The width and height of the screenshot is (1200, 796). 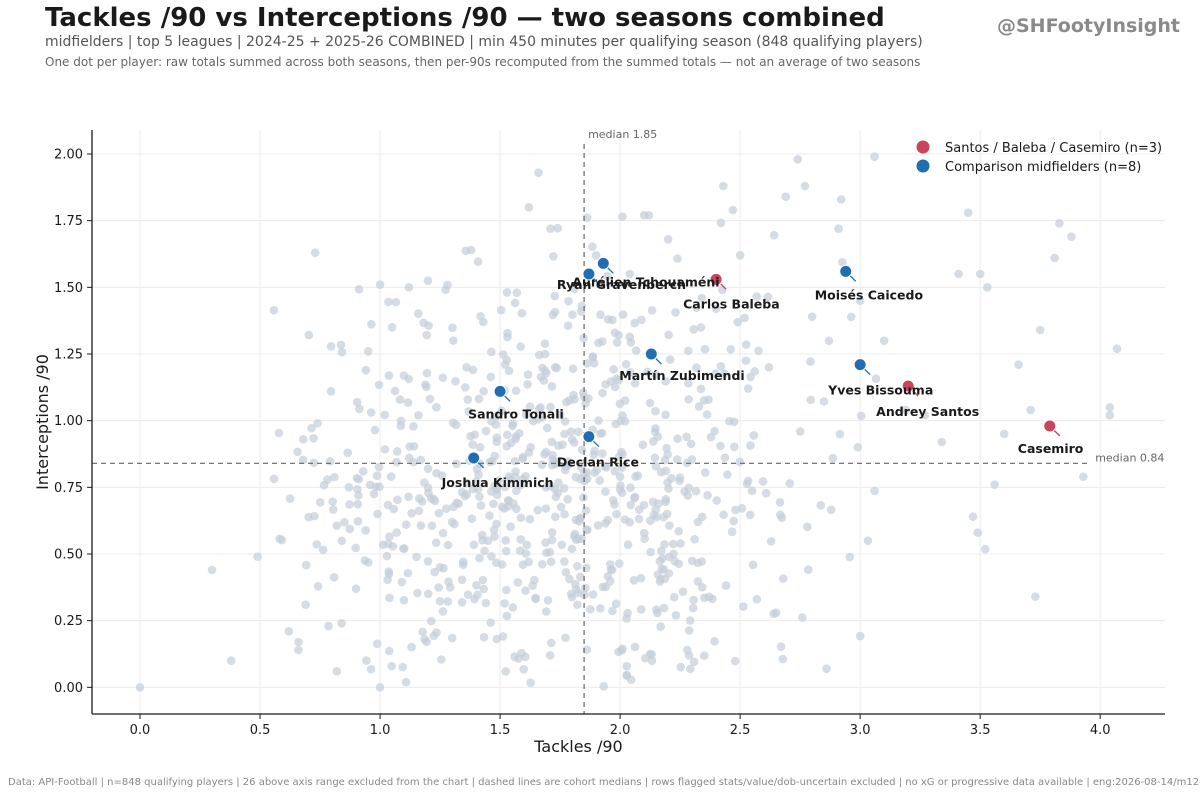 I want to click on x-tick-label: 1.5, so click(x=500, y=730).